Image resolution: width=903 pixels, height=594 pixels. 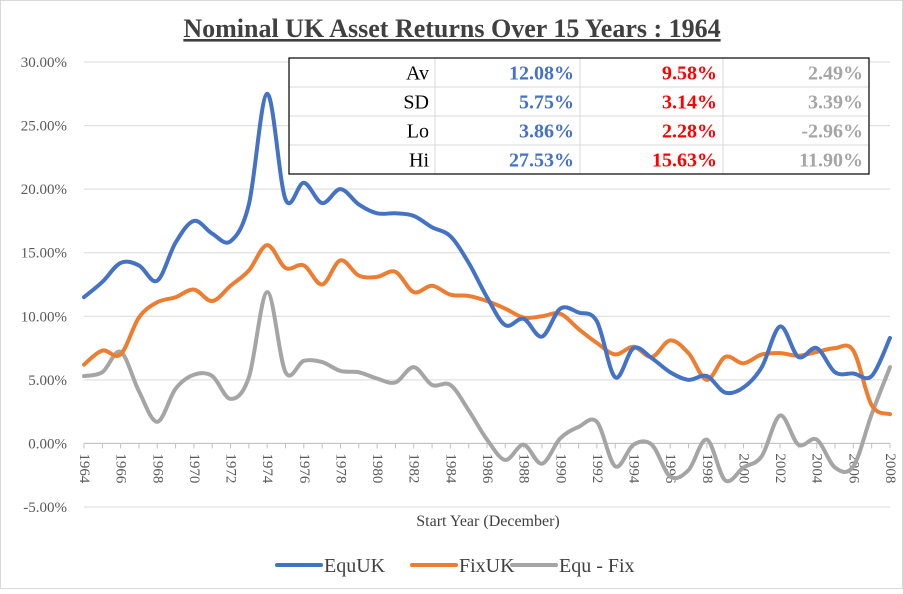 I want to click on x-tick-label: 1976, so click(x=304, y=468).